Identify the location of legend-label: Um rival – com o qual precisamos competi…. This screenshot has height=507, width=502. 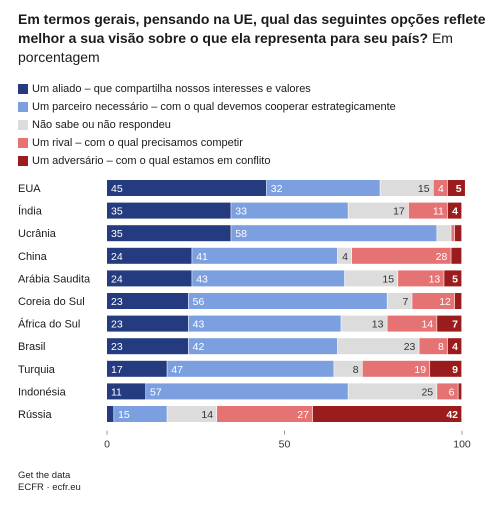
(137, 143).